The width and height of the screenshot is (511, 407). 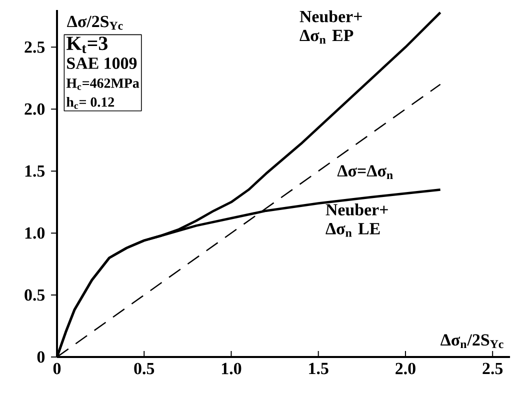 What do you see at coordinates (35, 233) in the screenshot?
I see `y-tick-label: 1.0` at bounding box center [35, 233].